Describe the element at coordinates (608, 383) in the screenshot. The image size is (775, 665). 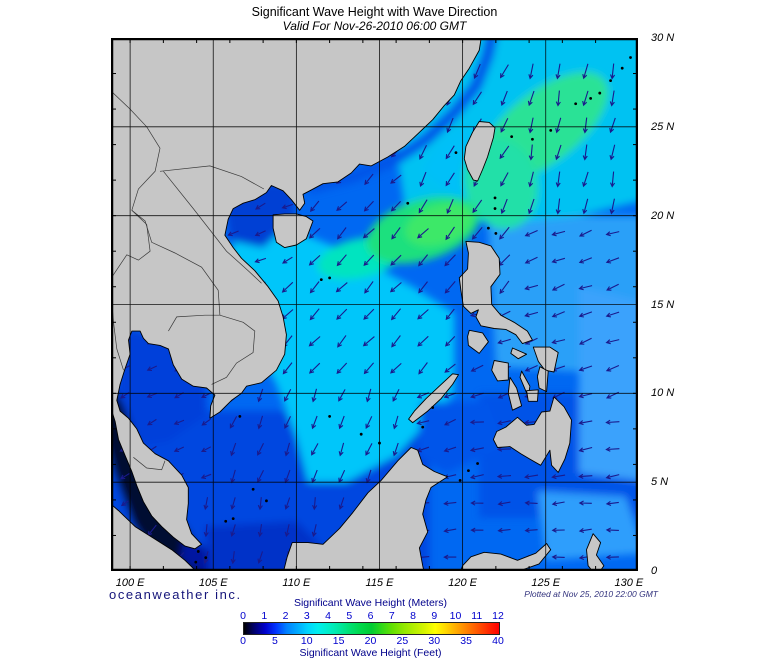
I see `wave-region-pacific-light-band` at that location.